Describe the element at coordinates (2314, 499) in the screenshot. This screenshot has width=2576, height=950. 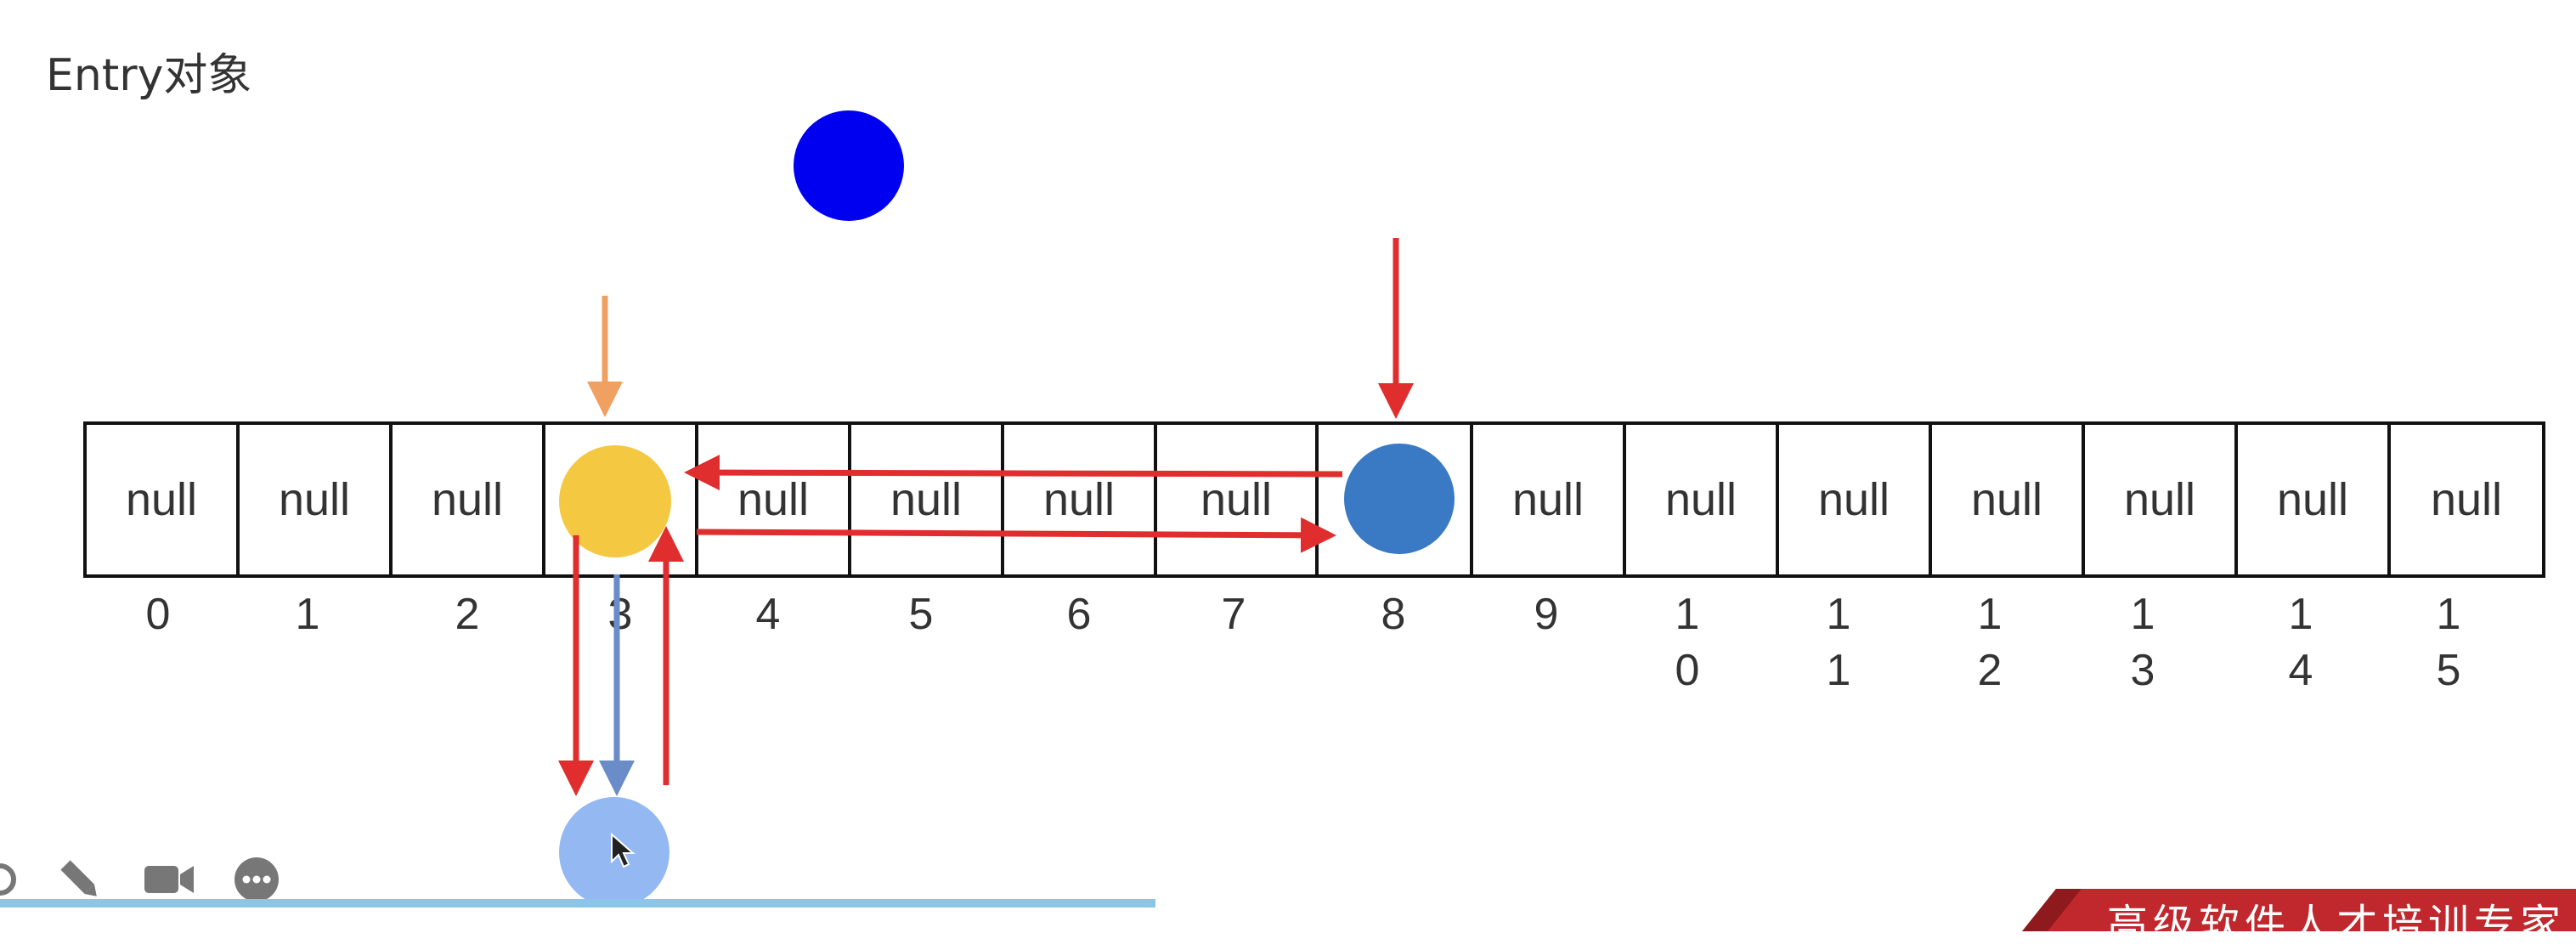
I see `array-cell-14: null` at that location.